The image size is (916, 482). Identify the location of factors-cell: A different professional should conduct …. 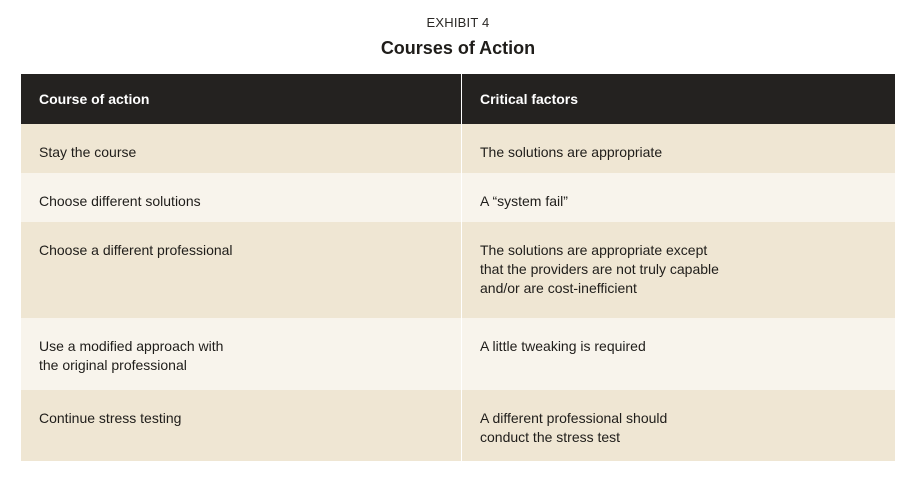
(574, 427).